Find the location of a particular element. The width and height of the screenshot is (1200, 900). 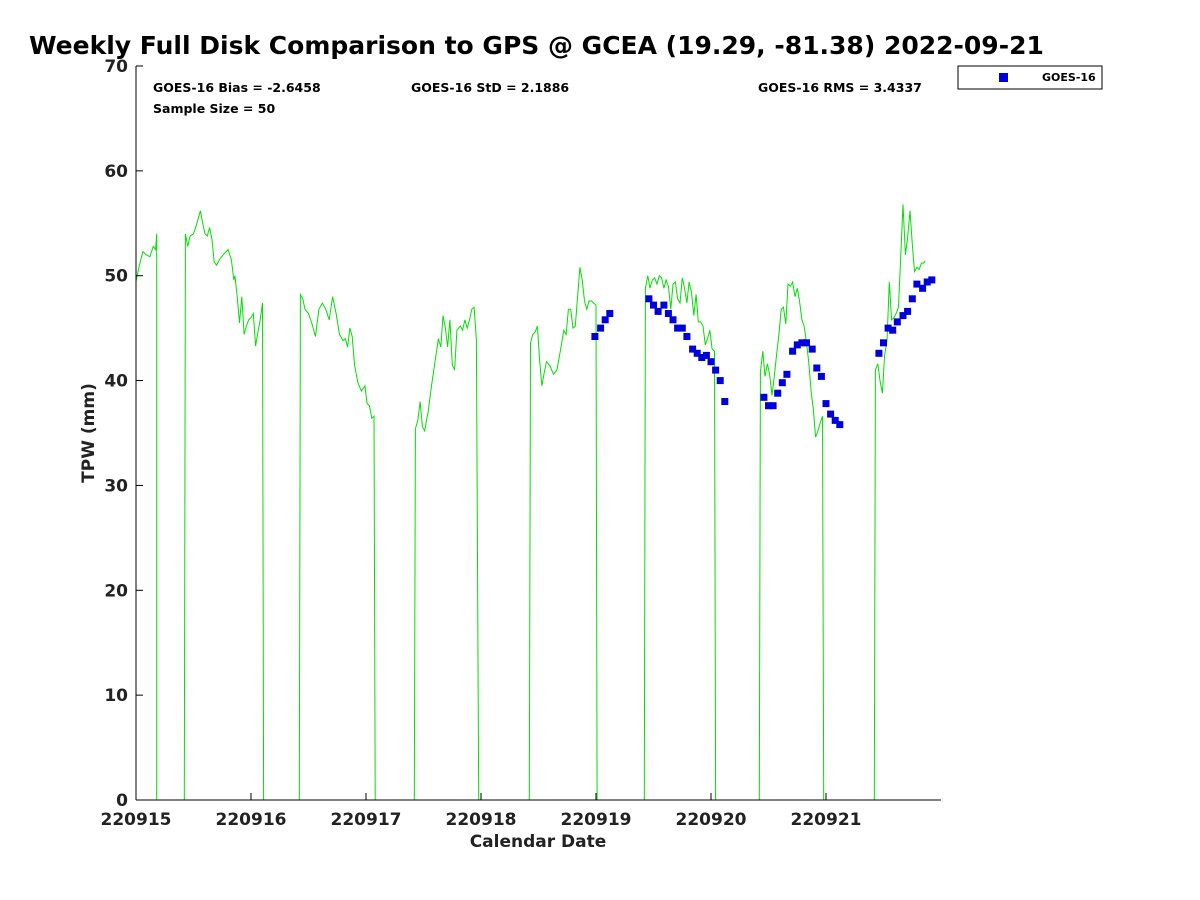

y-tick-label: 20 is located at coordinates (116, 591).